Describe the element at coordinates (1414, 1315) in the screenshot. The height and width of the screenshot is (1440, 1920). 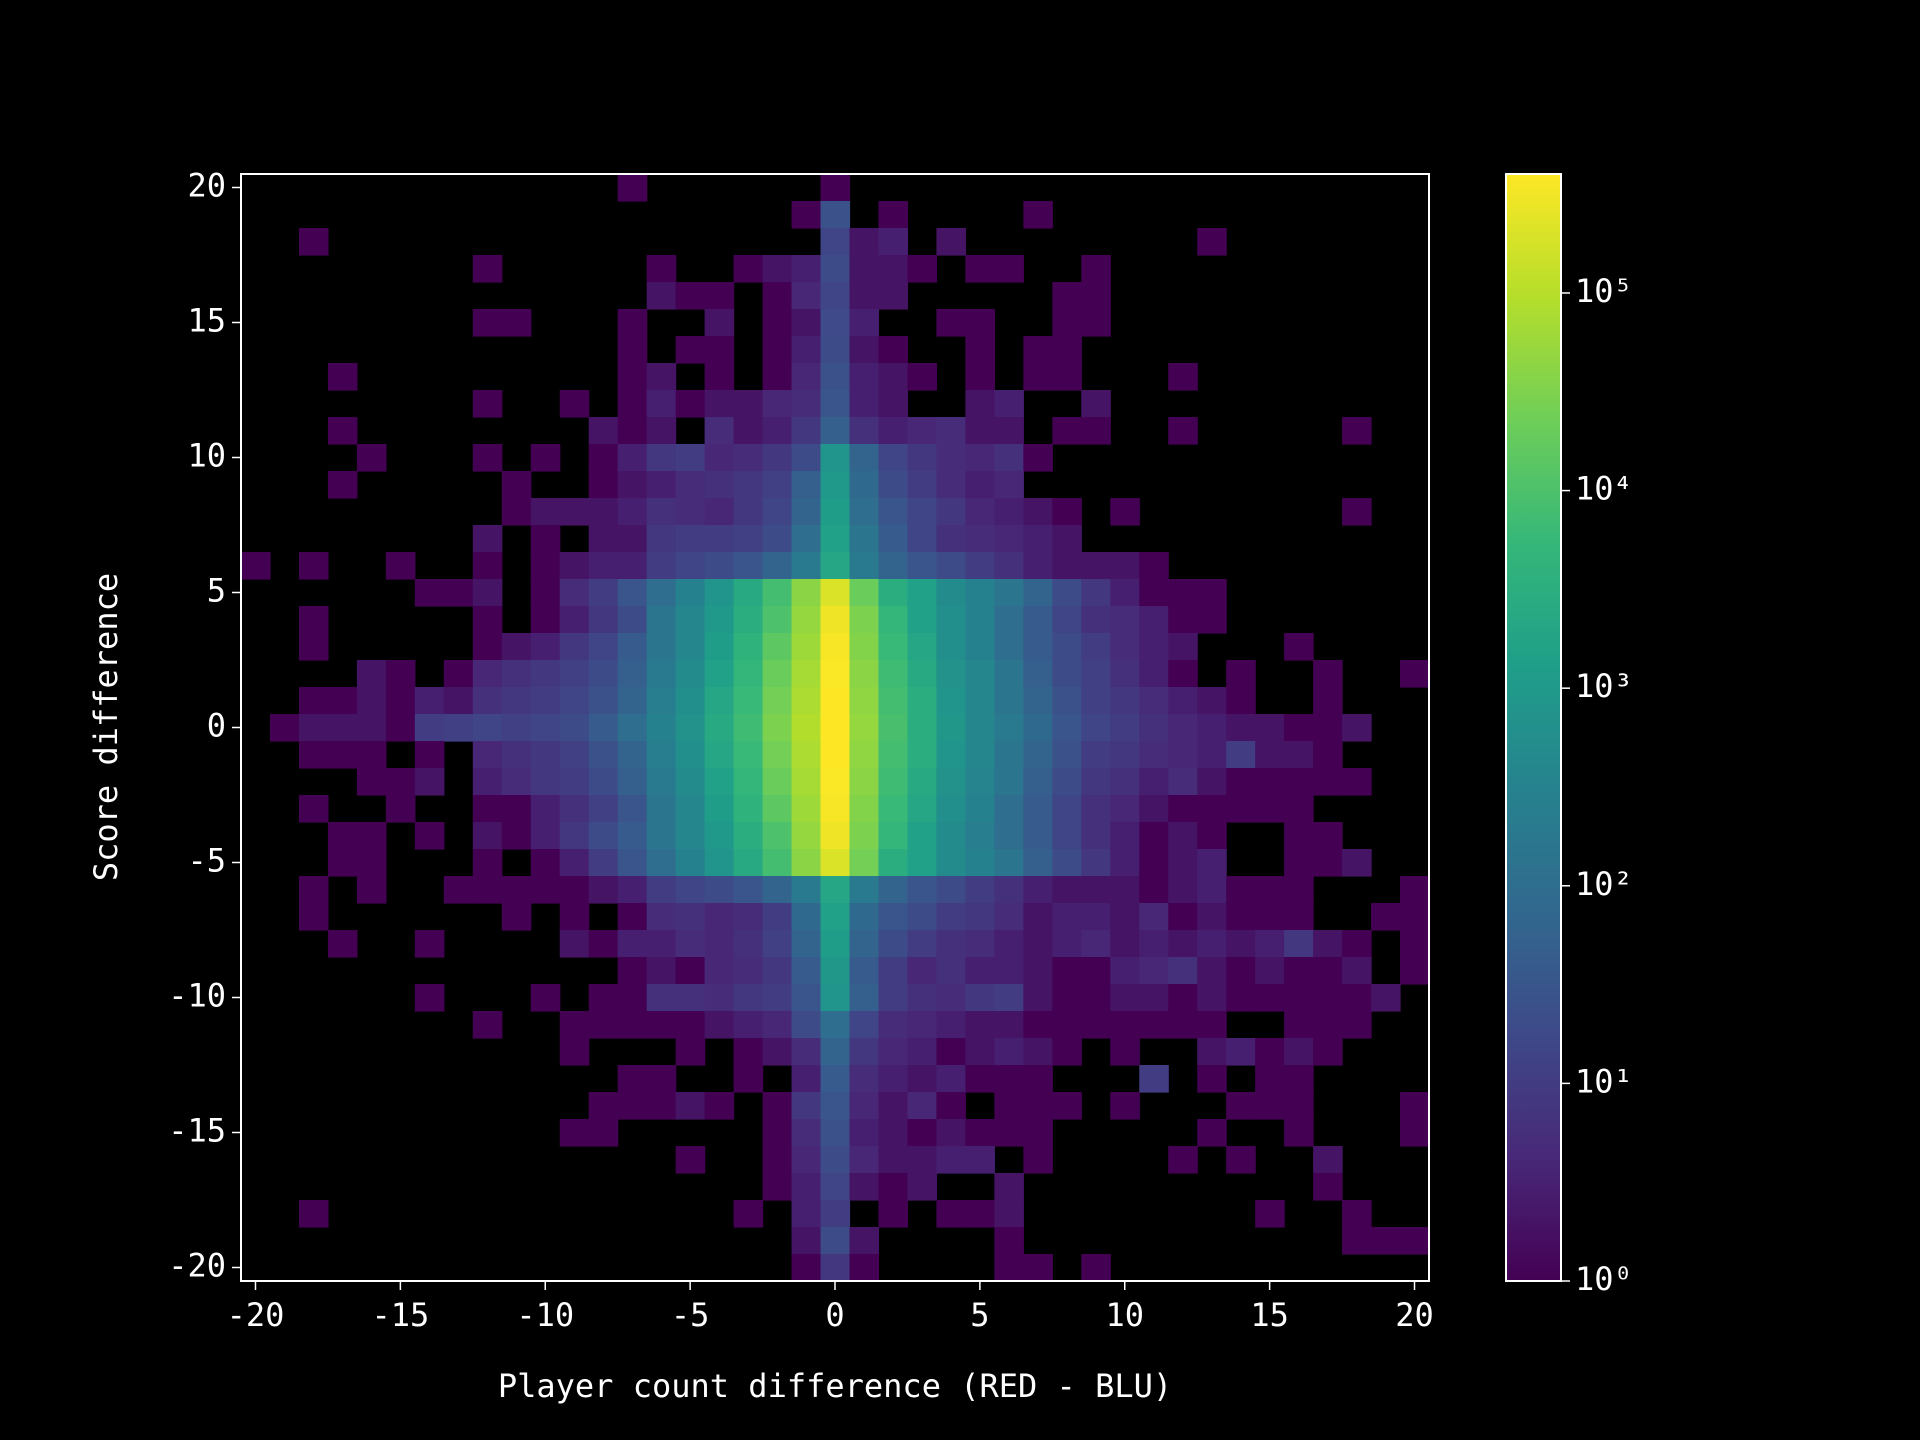
I see `x-tick-label: 20` at that location.